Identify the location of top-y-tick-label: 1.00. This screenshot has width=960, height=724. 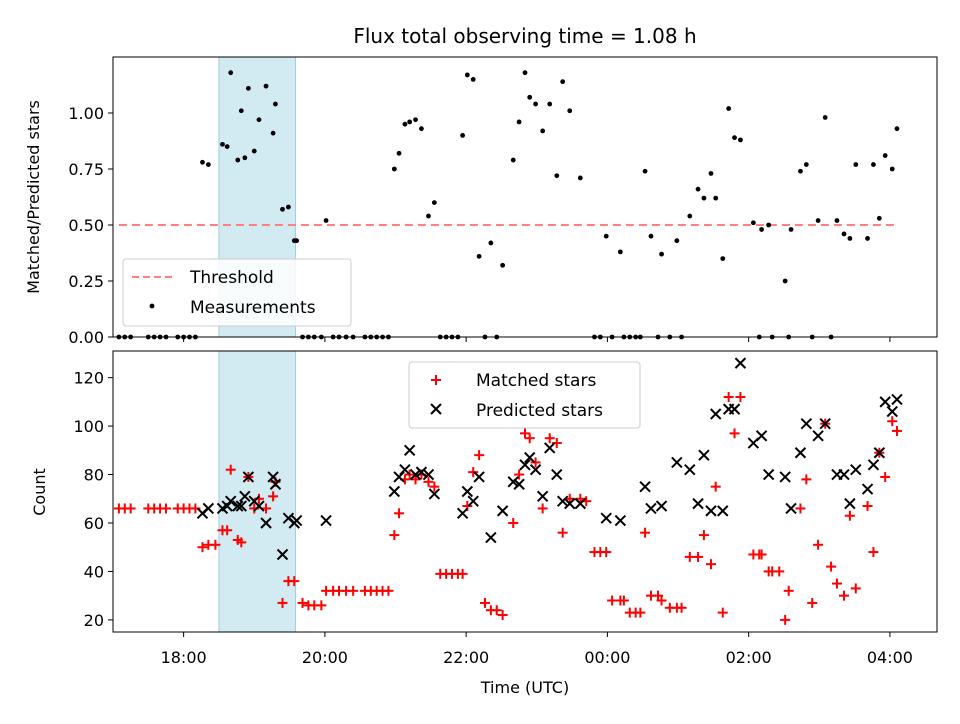
(86, 113).